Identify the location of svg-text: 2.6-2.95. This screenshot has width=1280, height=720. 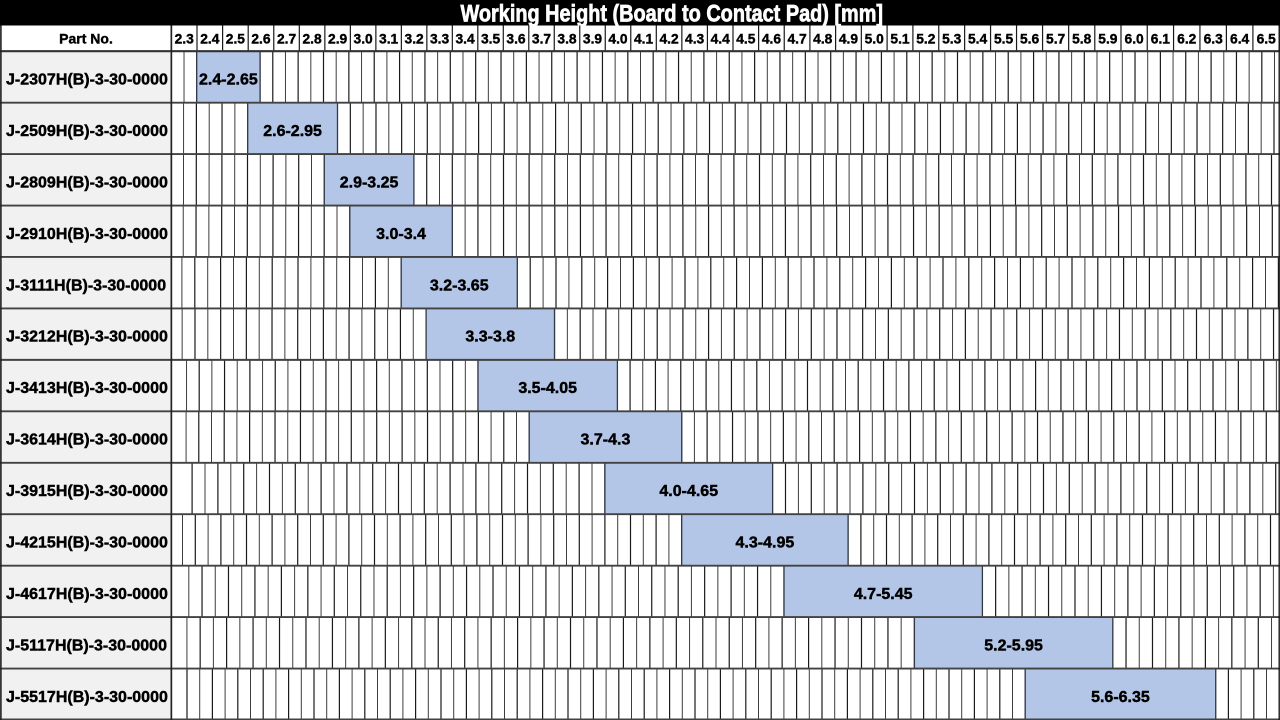
(292, 131).